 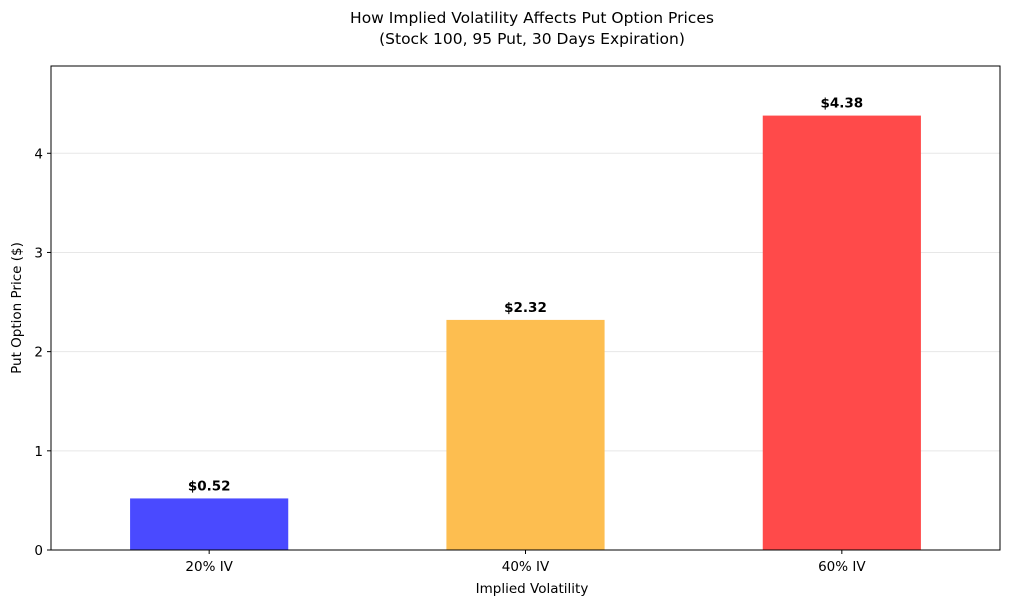 I want to click on x-axis: 20% IV 40% IV 60% IV, so click(x=525, y=562).